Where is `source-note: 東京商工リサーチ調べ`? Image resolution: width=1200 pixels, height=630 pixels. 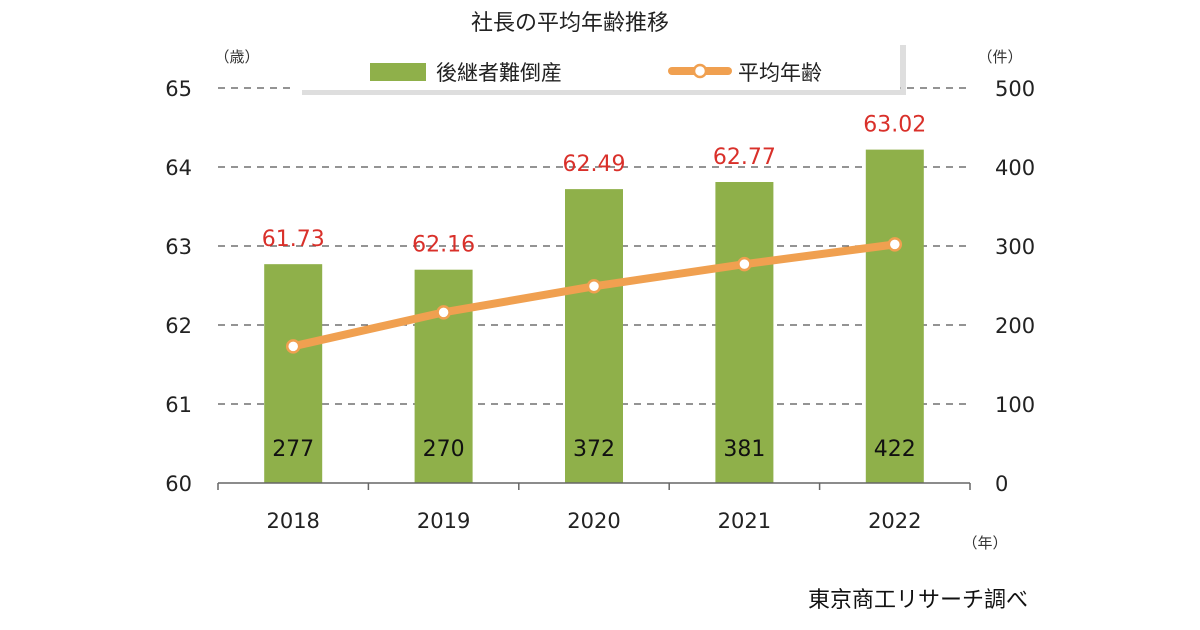 source-note: 東京商工リサーチ調べ is located at coordinates (918, 600).